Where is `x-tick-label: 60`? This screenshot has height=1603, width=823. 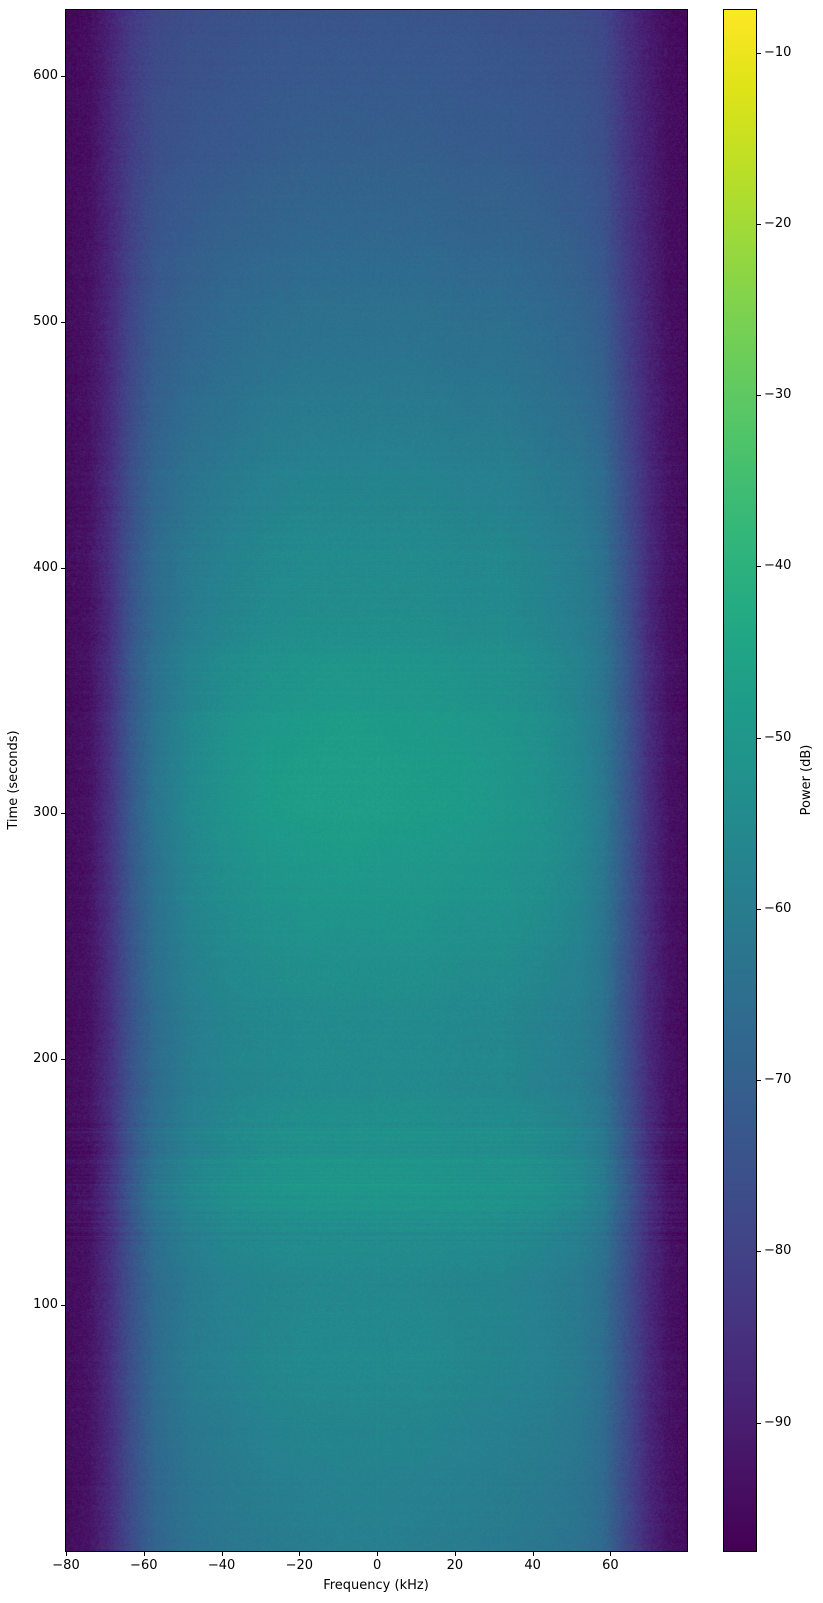
x-tick-label: 60 is located at coordinates (610, 1565).